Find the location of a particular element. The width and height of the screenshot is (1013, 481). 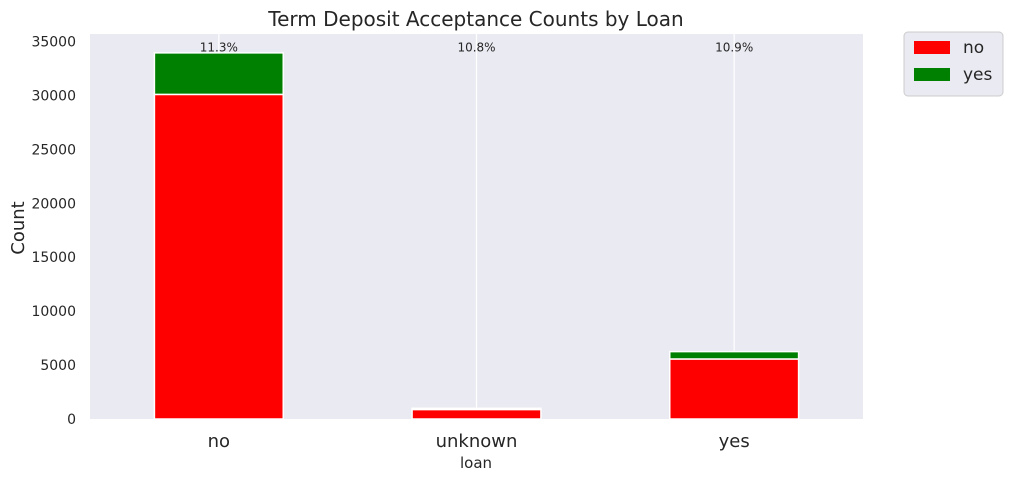

y-tick-25000: 25000 is located at coordinates (53, 150).